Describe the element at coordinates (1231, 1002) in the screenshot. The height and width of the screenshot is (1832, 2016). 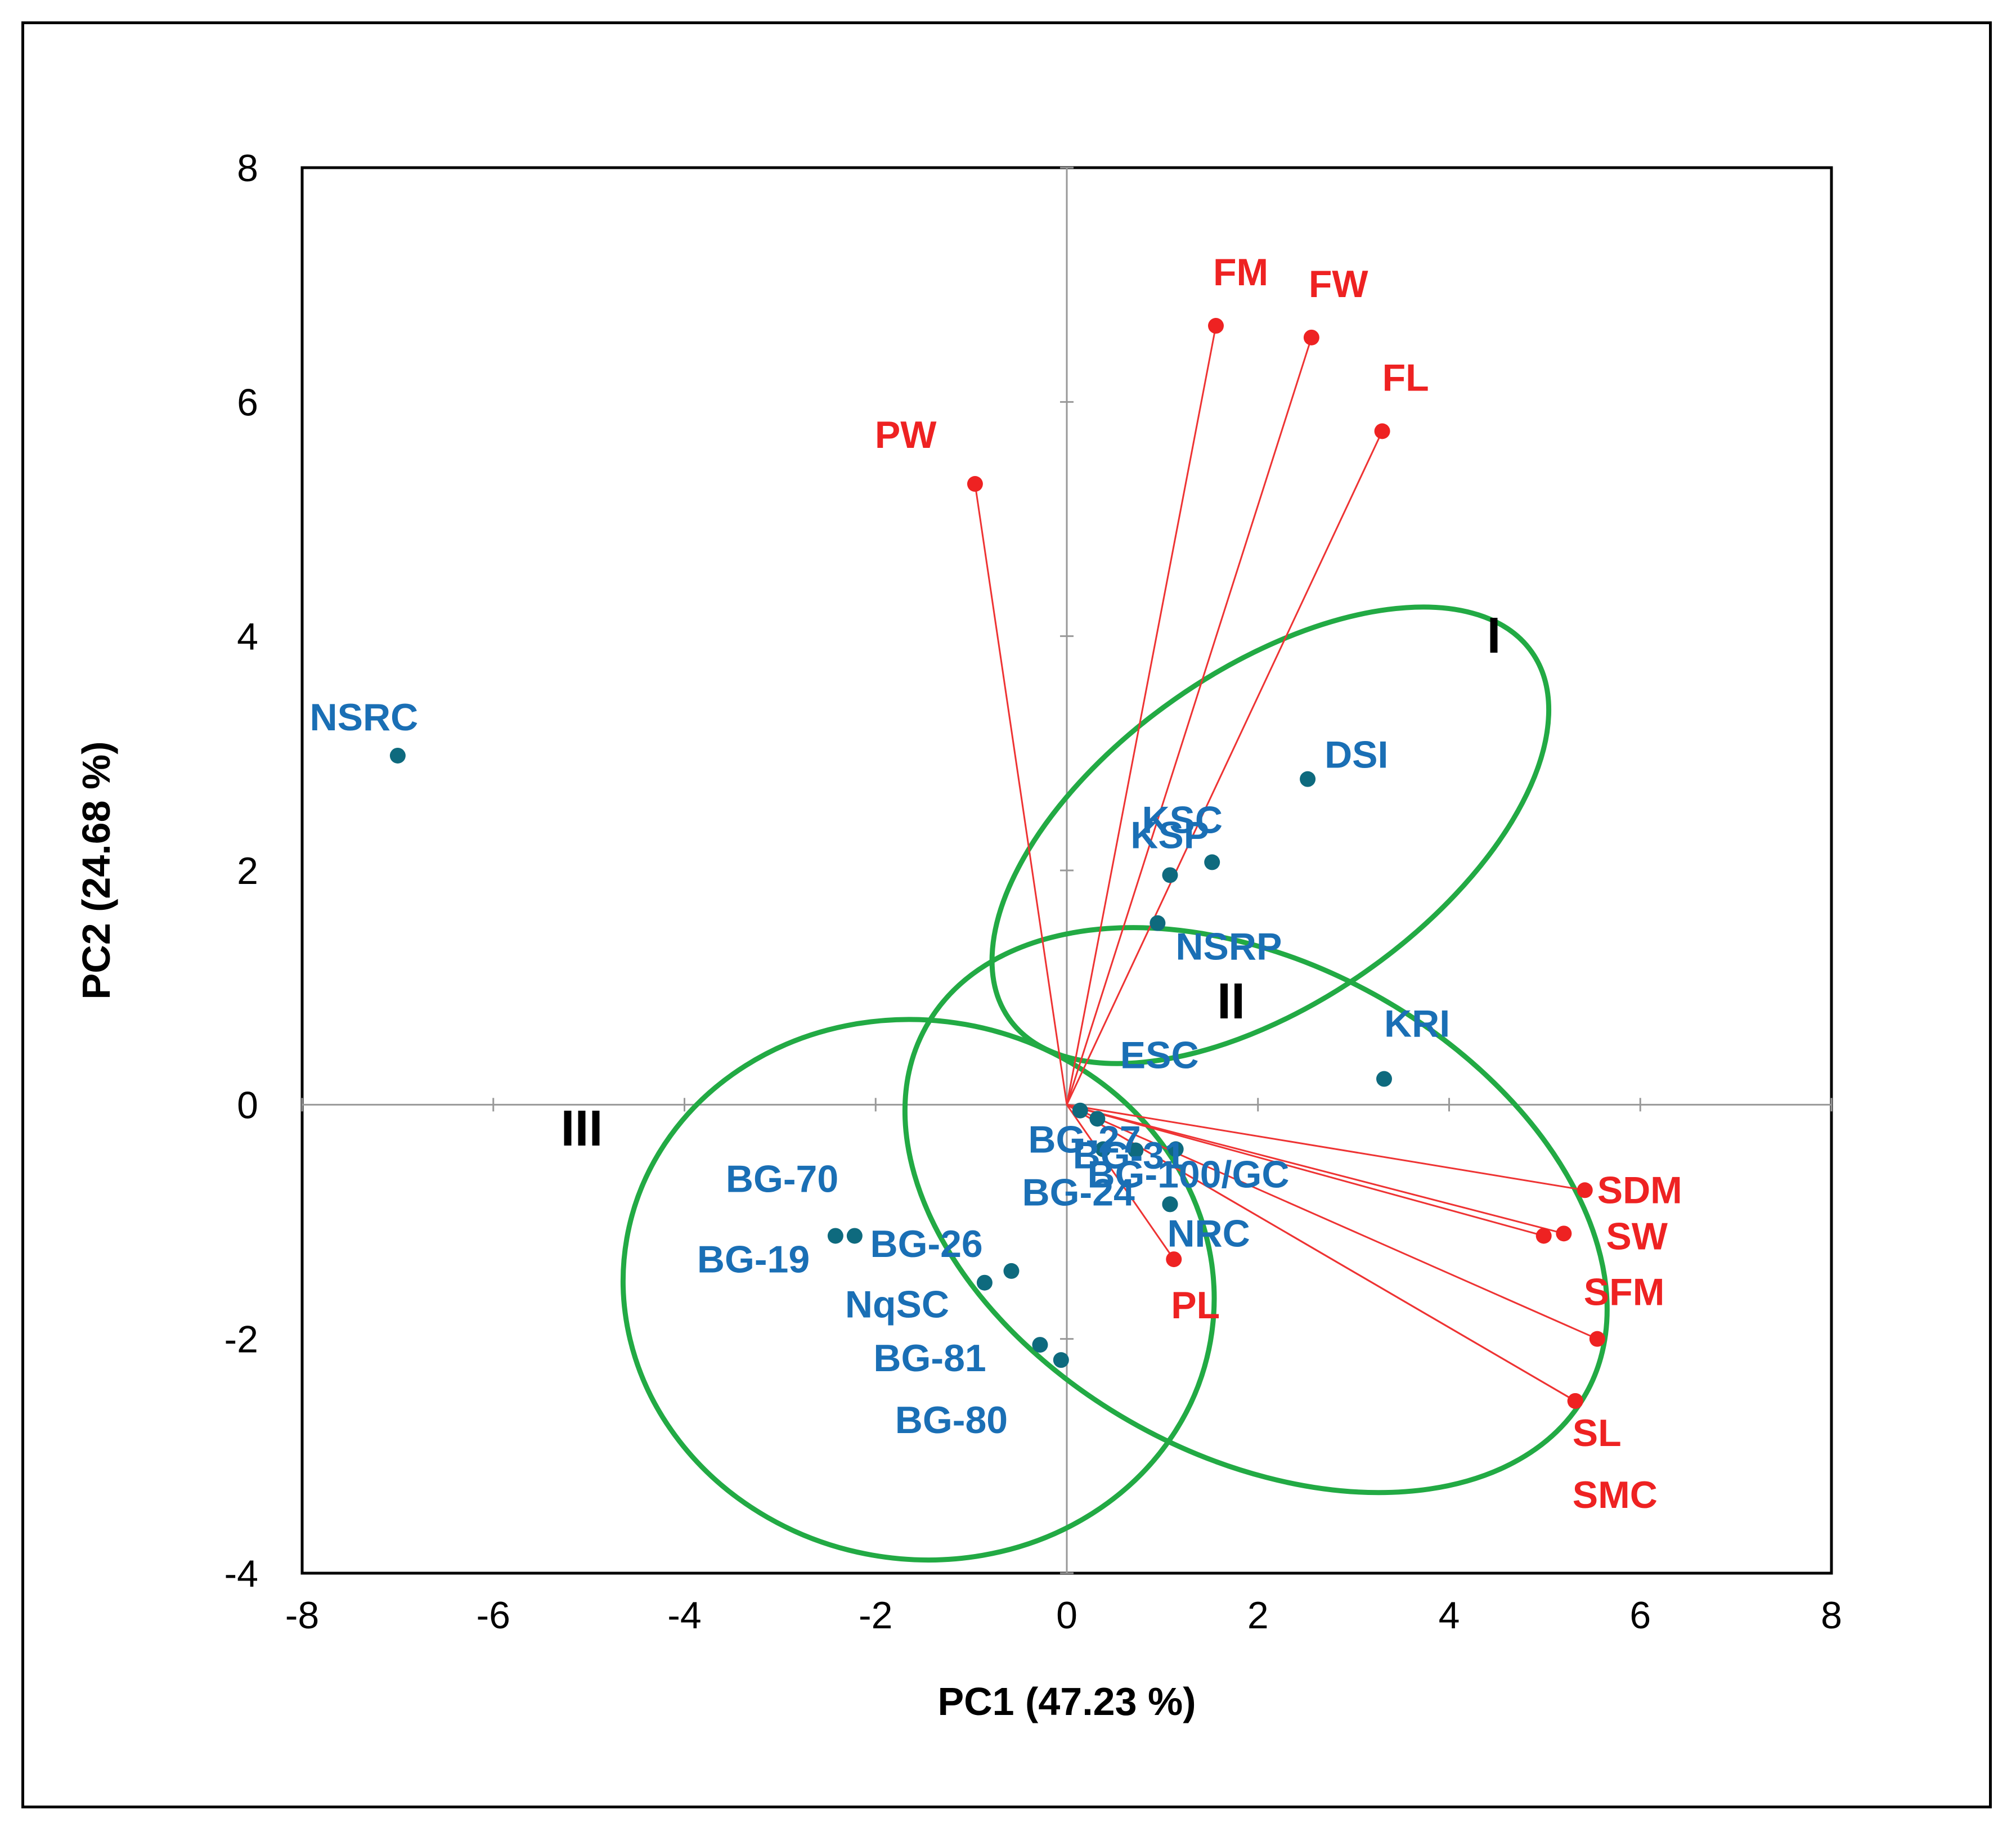
I see `group-label-2: II` at that location.